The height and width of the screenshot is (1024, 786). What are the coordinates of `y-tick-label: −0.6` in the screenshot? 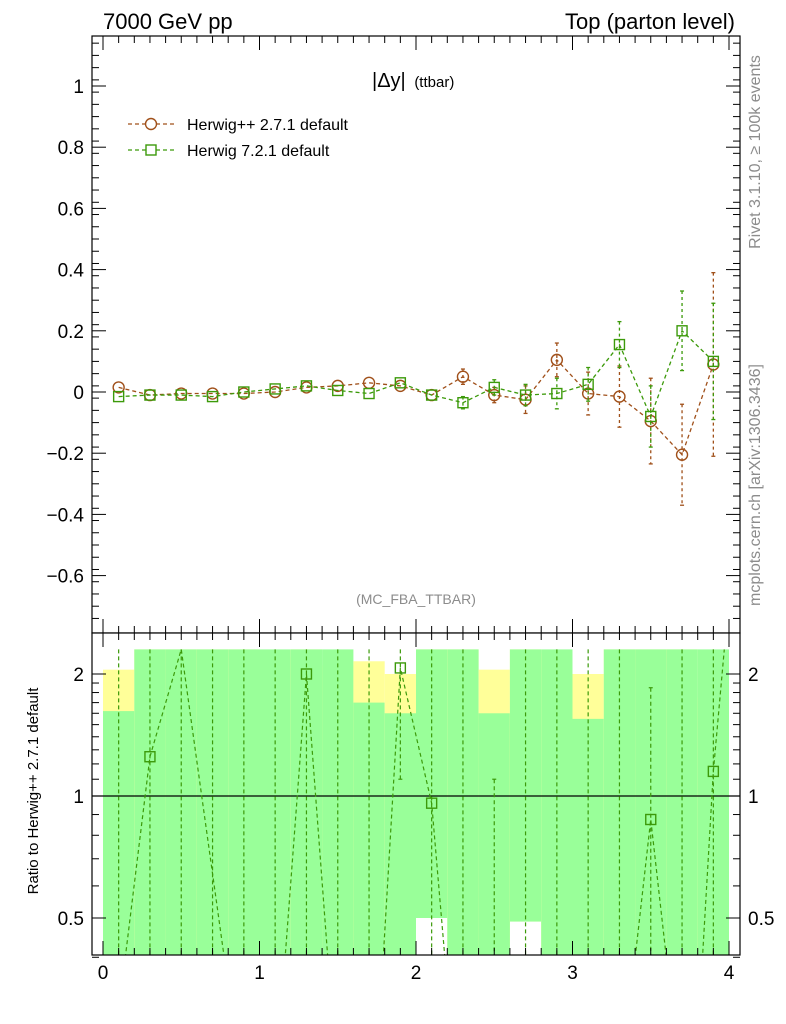 It's located at (65, 577).